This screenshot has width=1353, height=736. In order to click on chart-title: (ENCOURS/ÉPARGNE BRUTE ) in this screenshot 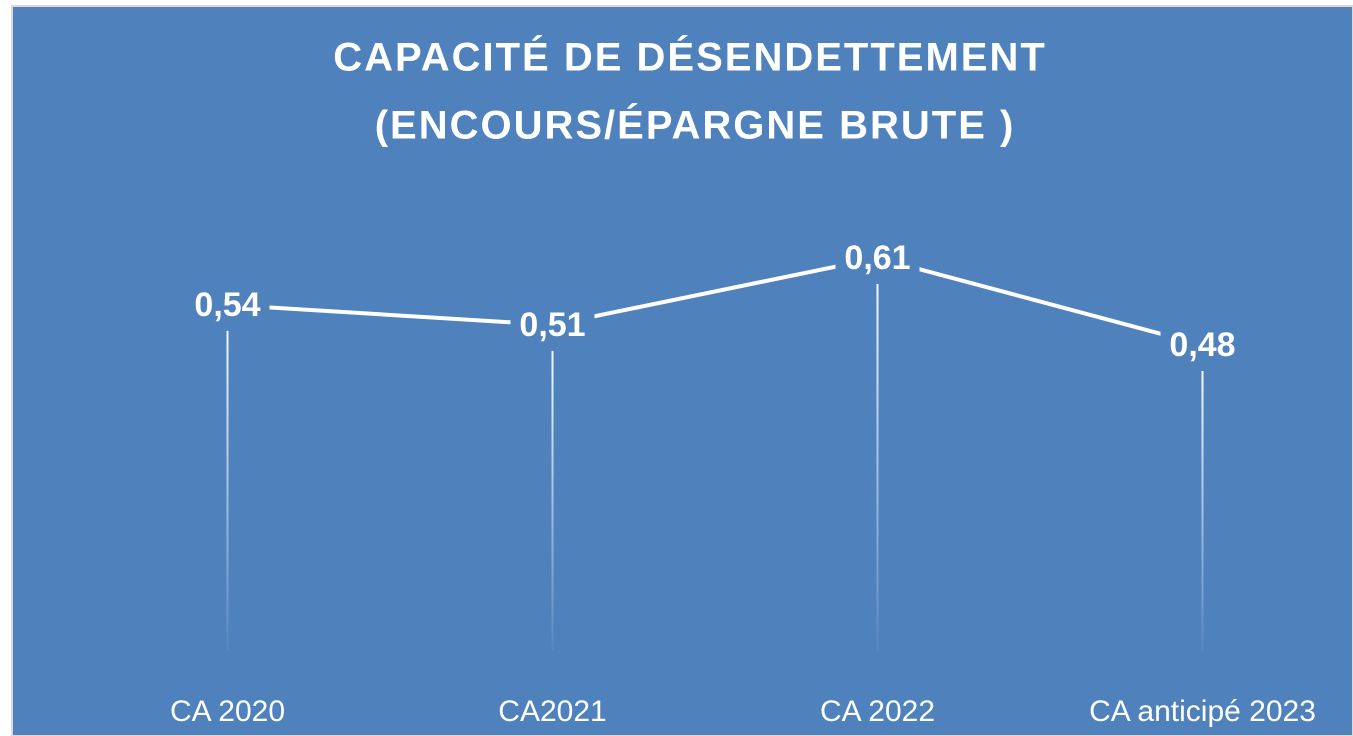, I will do `click(695, 125)`.